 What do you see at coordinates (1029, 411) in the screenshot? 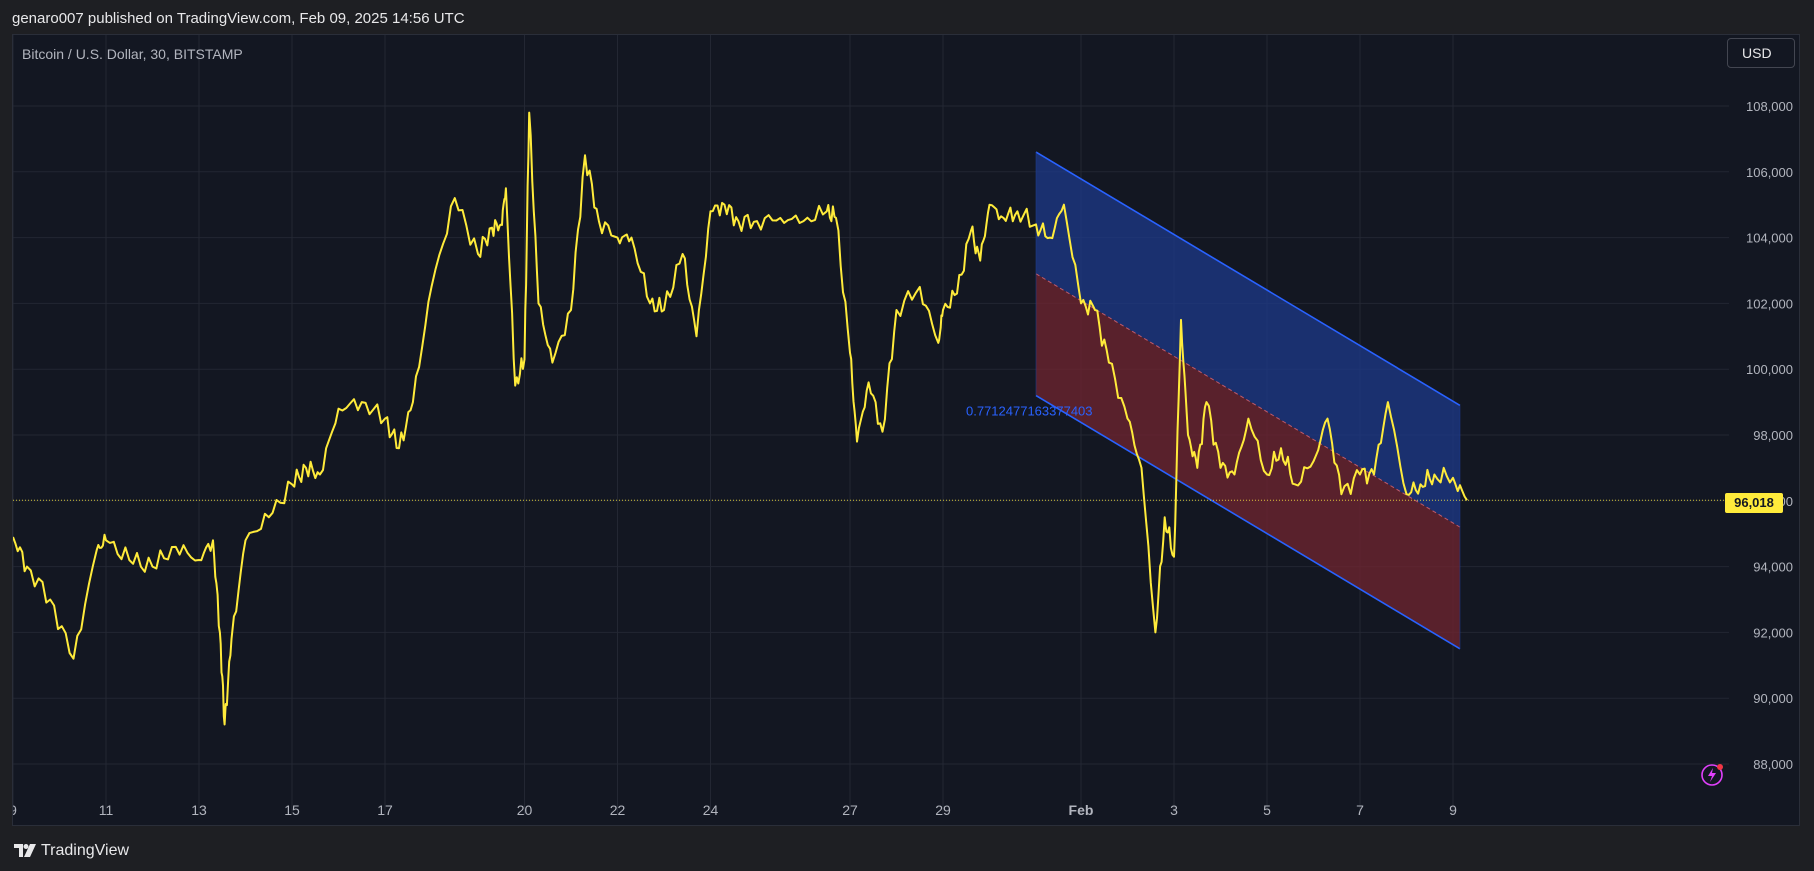
I see `channel-ratio-label: 0.7712477163377403` at bounding box center [1029, 411].